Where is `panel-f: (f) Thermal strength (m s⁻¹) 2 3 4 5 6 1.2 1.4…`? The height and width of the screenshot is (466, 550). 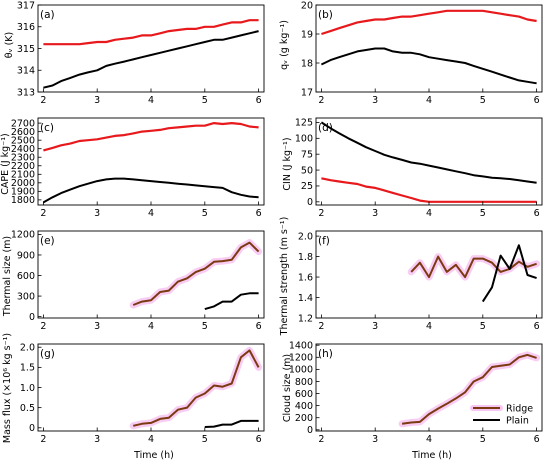
panel-f: (f) Thermal strength (m s⁻¹) 2 3 4 5 6 1.2 1.4… is located at coordinates (411, 277).